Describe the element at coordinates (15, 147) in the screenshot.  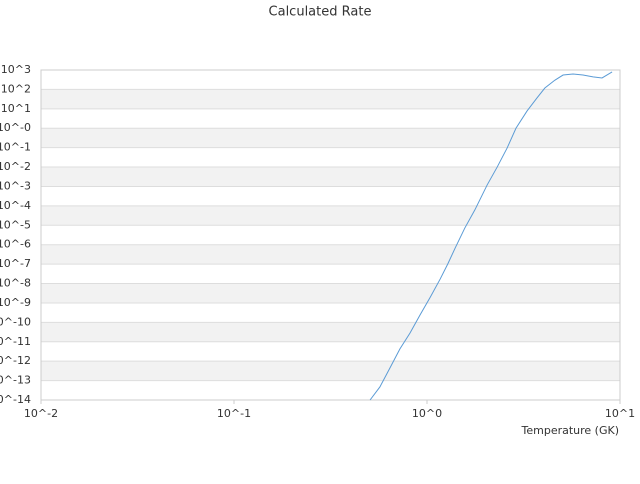
I see `y-tick-label: 10^-1` at that location.